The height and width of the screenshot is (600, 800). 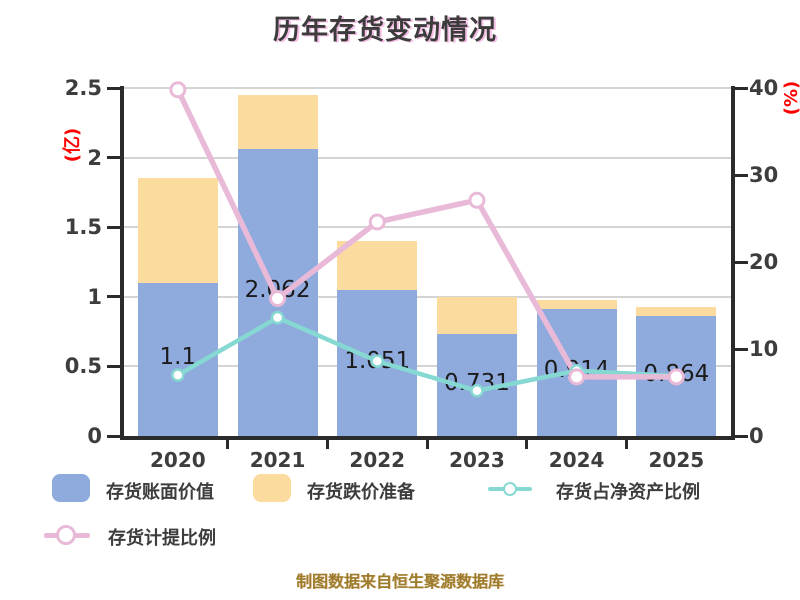 I want to click on left-tick-label: 2.5, so click(x=83, y=88).